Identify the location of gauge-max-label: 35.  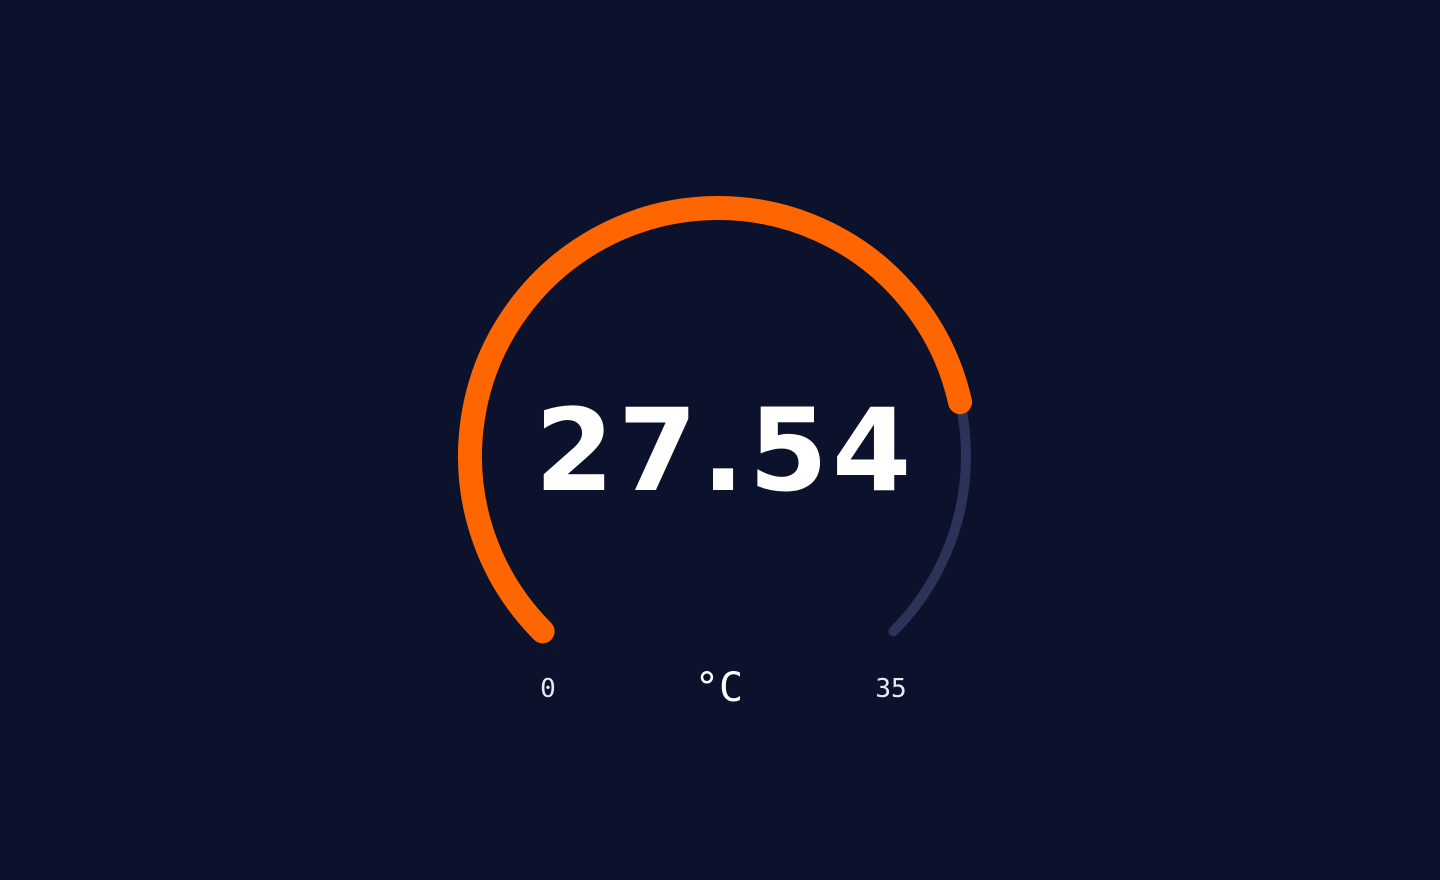
(890, 689).